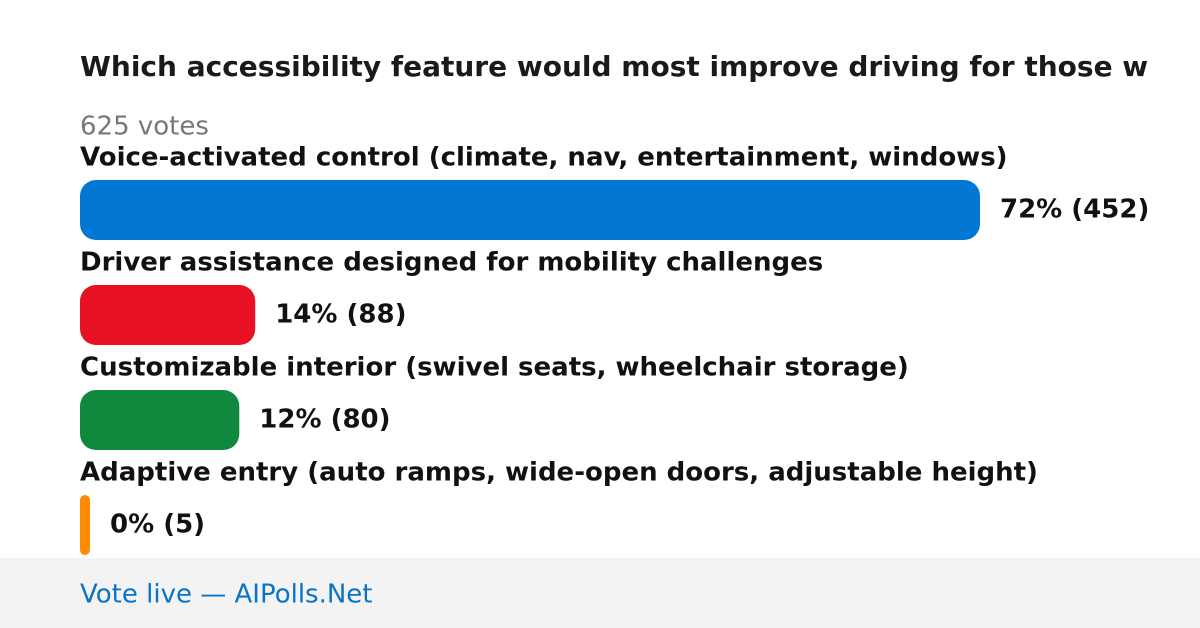  Describe the element at coordinates (144, 127) in the screenshot. I see `vote-count: 625 votes` at that location.